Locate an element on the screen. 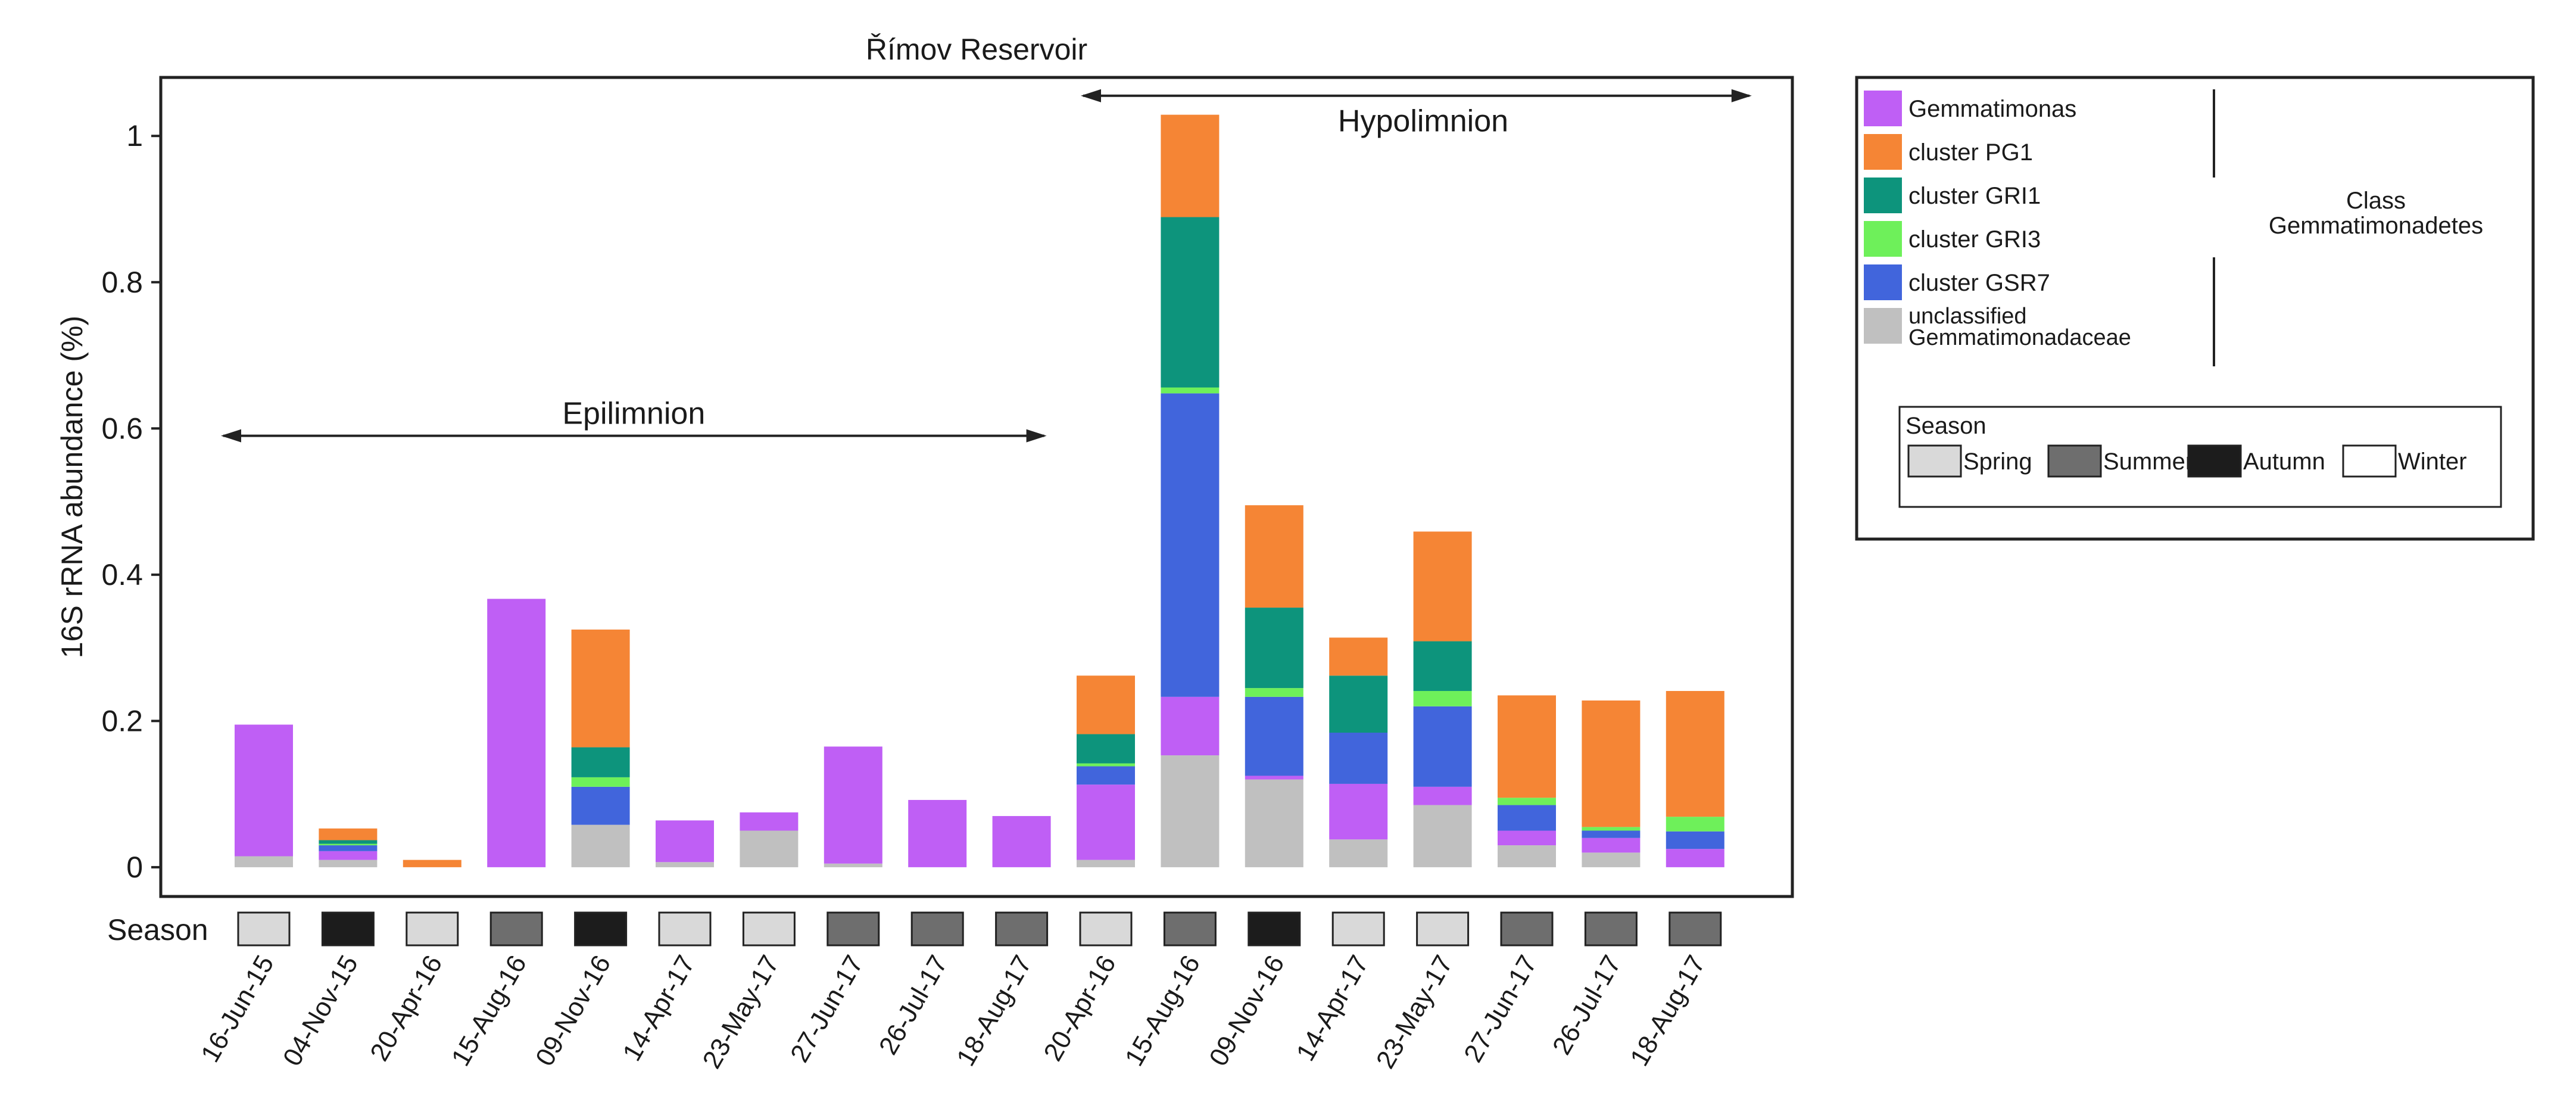 The width and height of the screenshot is (2576, 1099). season-legend-title: Season is located at coordinates (1946, 426).